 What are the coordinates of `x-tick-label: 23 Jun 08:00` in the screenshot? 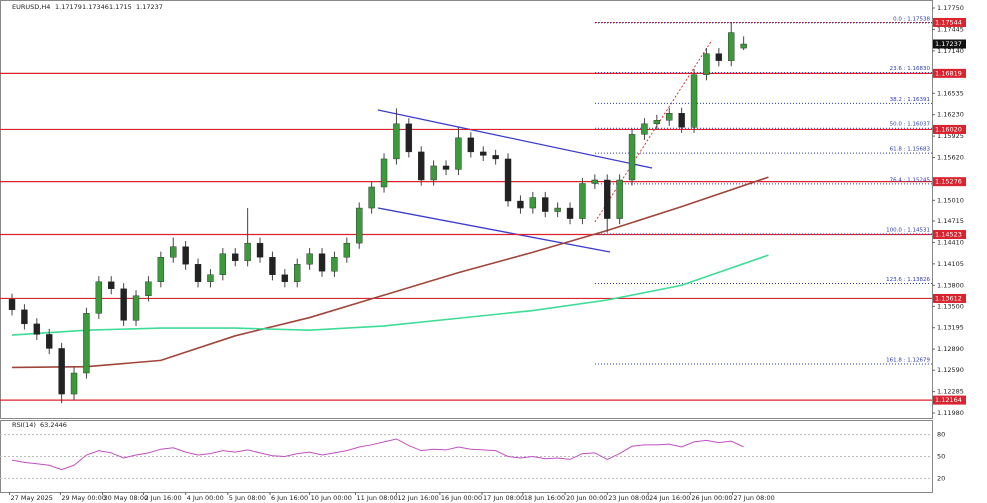 It's located at (628, 498).